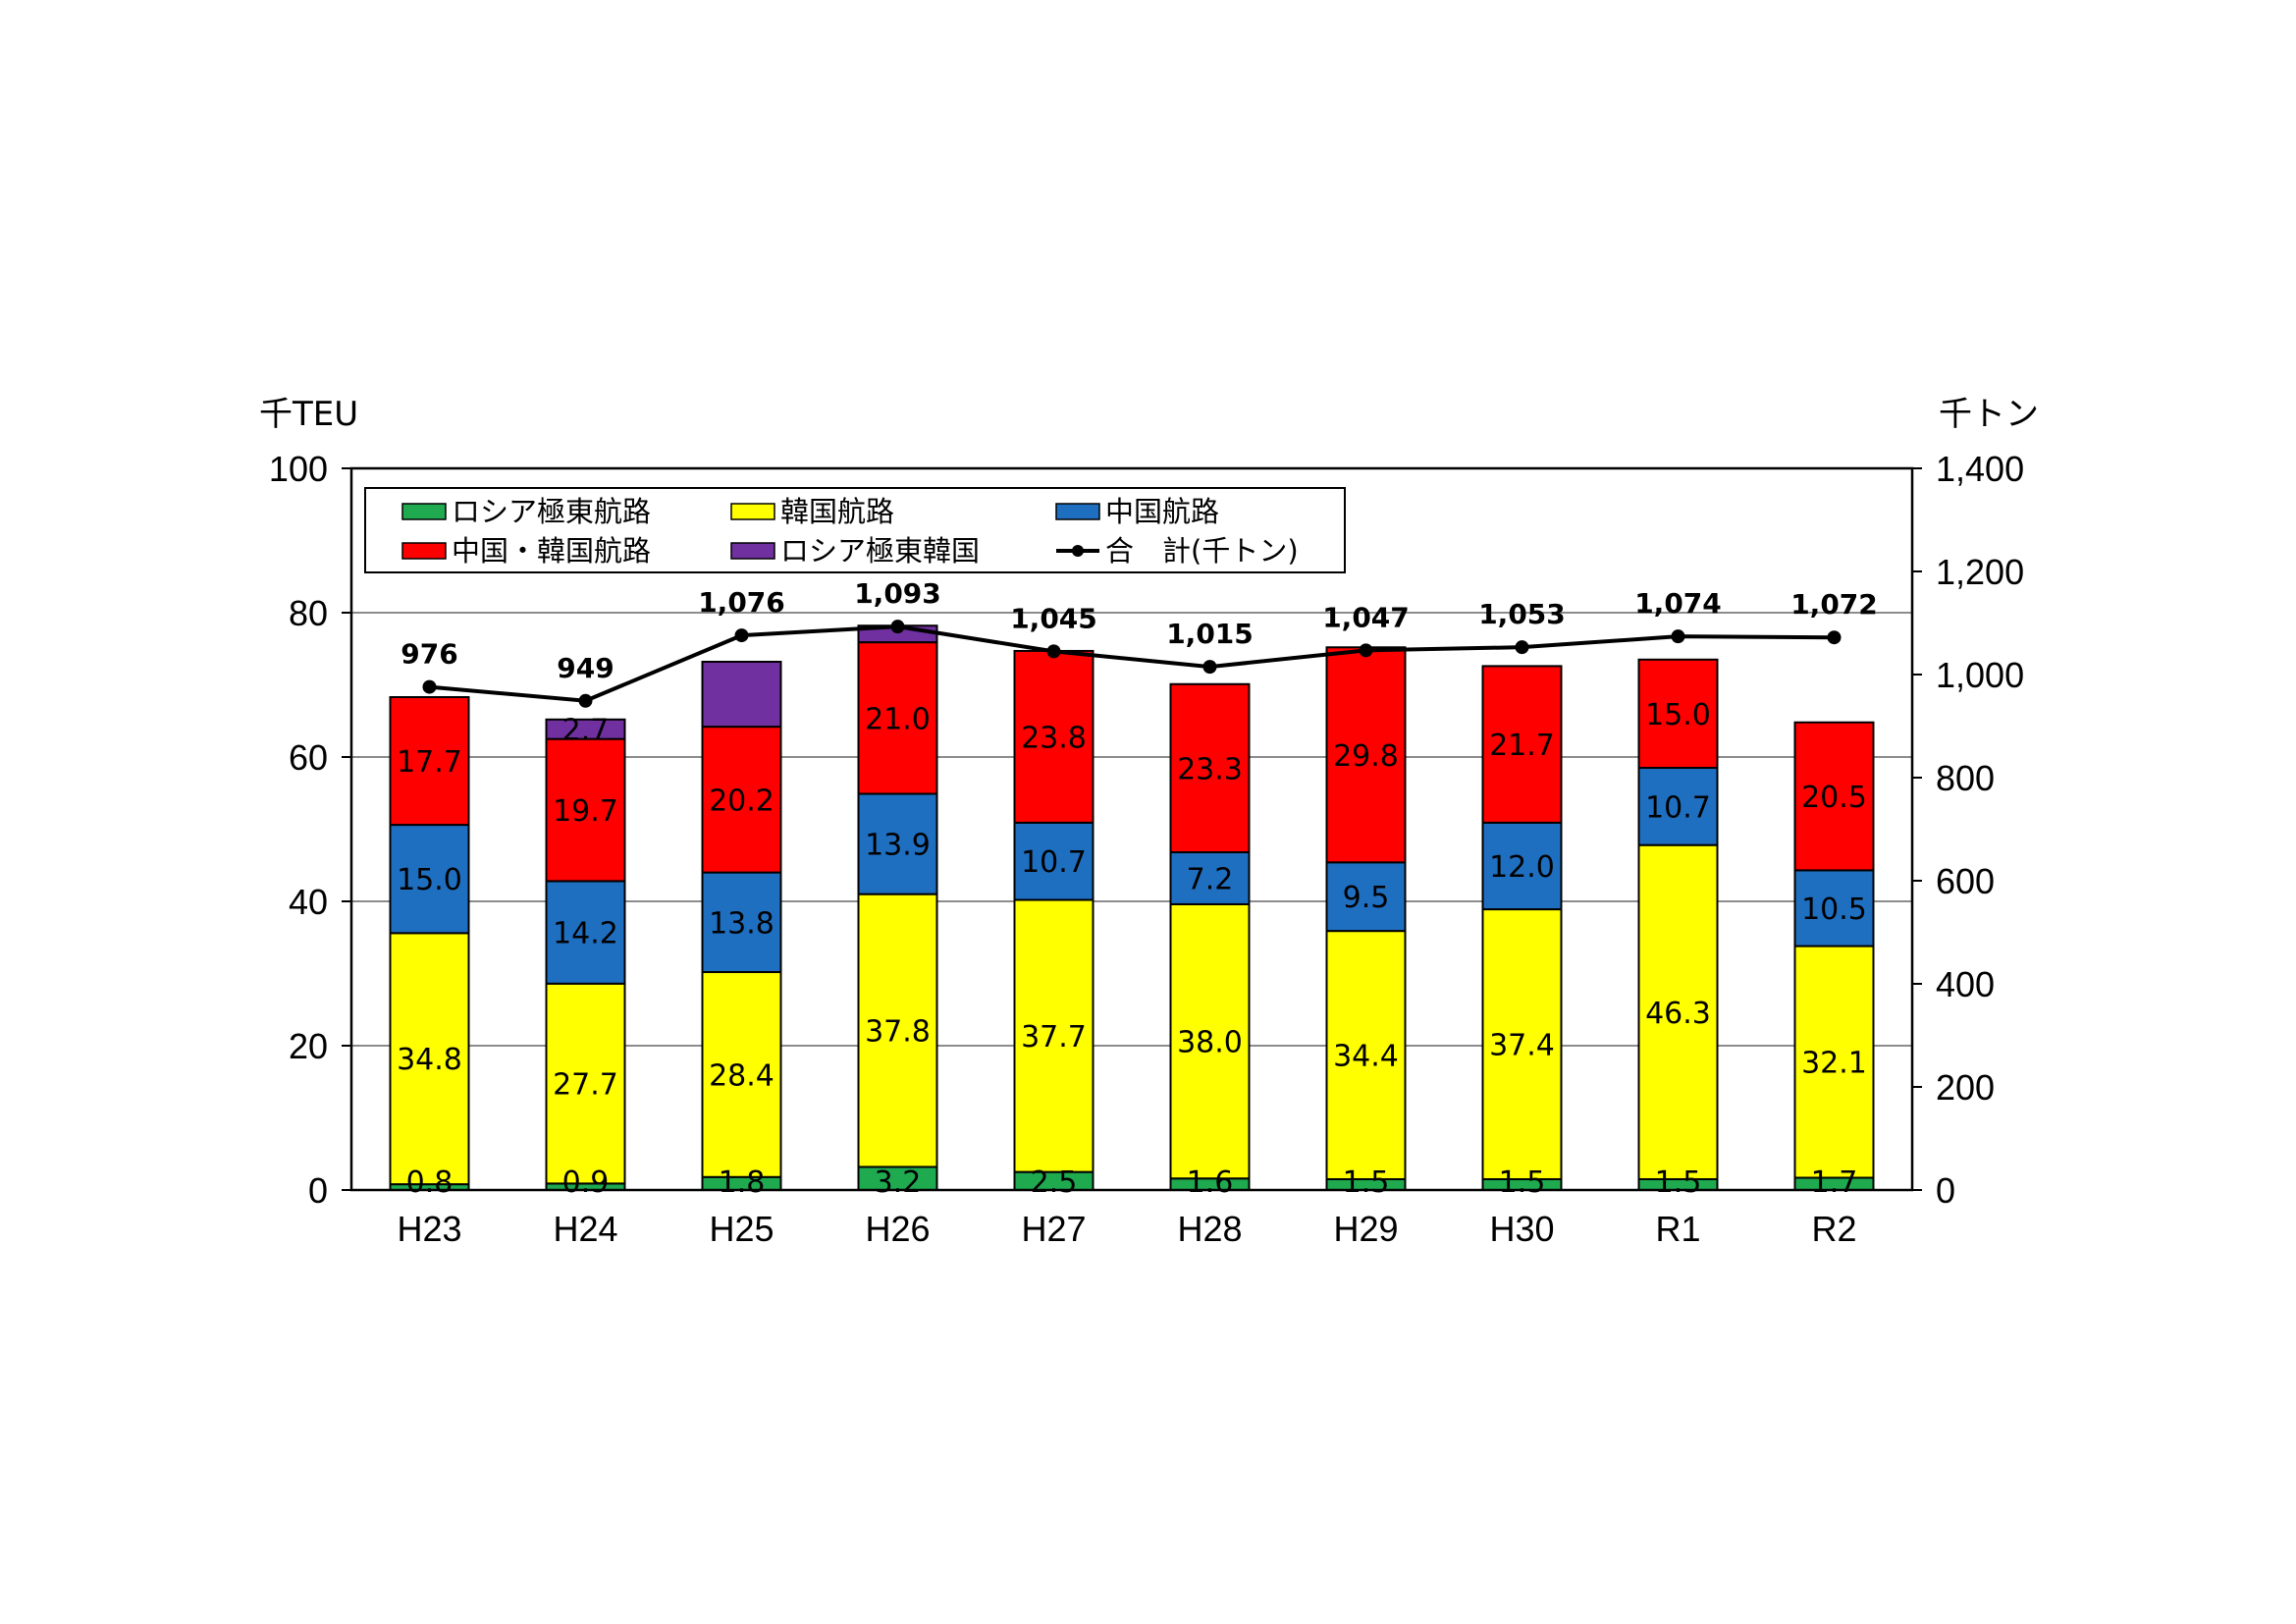  What do you see at coordinates (586, 811) in the screenshot?
I see `segment-value-label: 19.7` at bounding box center [586, 811].